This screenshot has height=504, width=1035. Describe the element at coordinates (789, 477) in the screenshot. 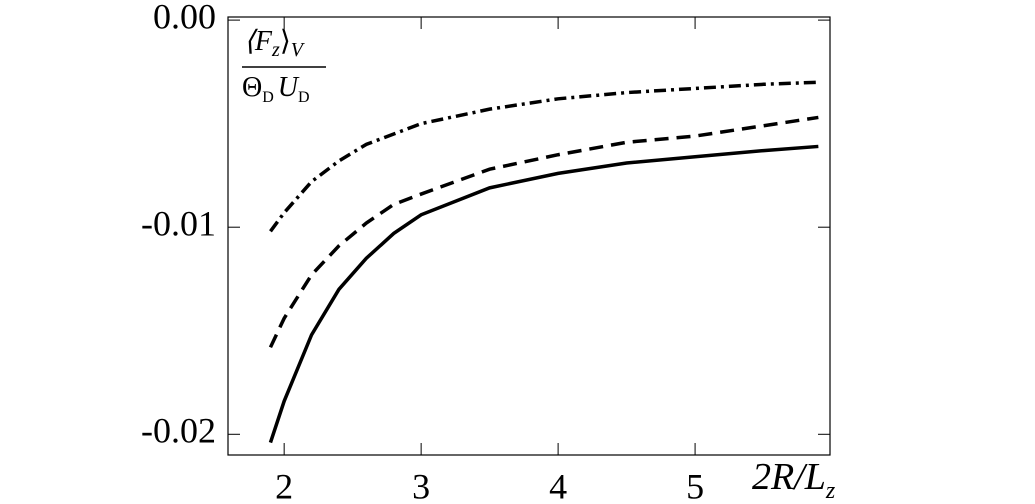

I see `x-label-part: 2R/L` at that location.